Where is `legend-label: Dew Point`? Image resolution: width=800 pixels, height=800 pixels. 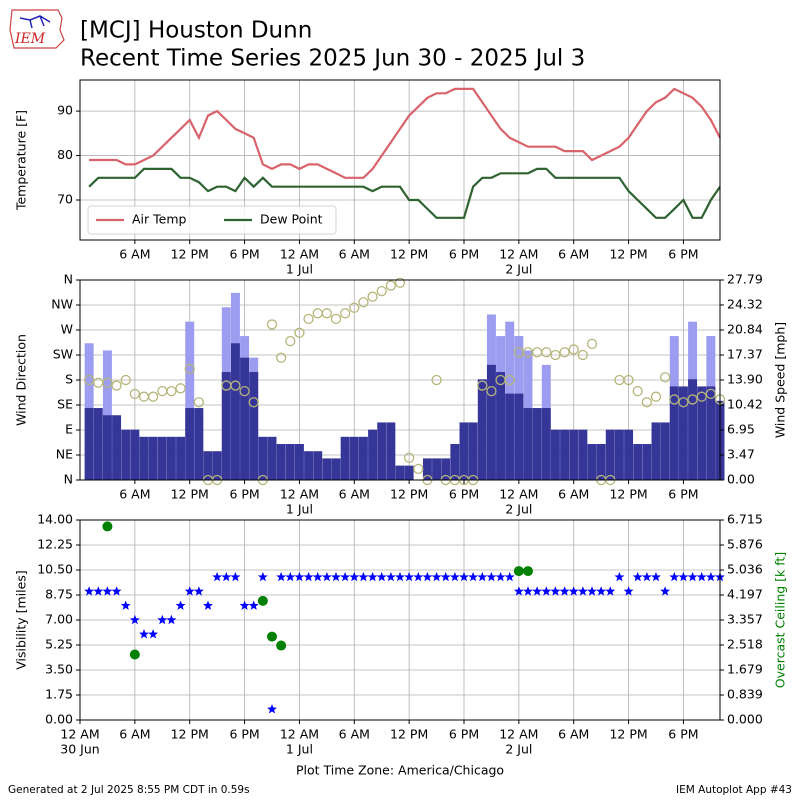 legend-label: Dew Point is located at coordinates (291, 219).